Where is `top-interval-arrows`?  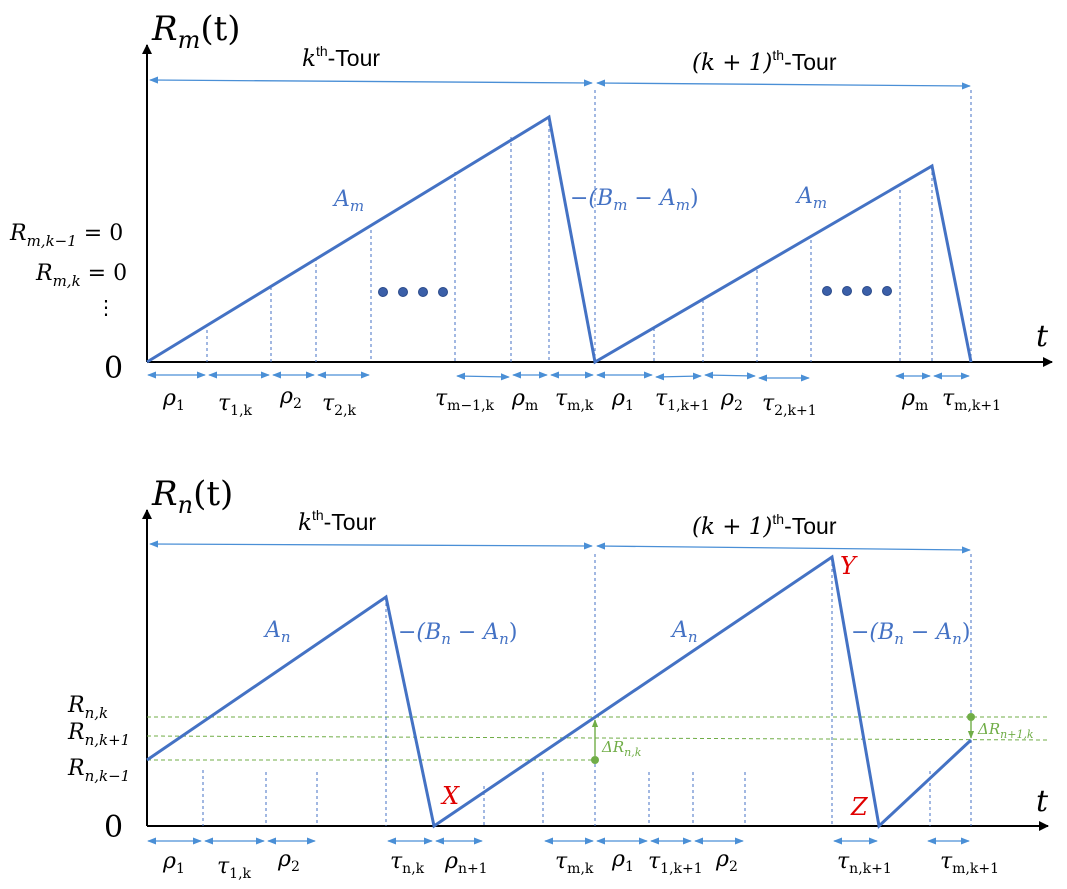 top-interval-arrows is located at coordinates (558, 376).